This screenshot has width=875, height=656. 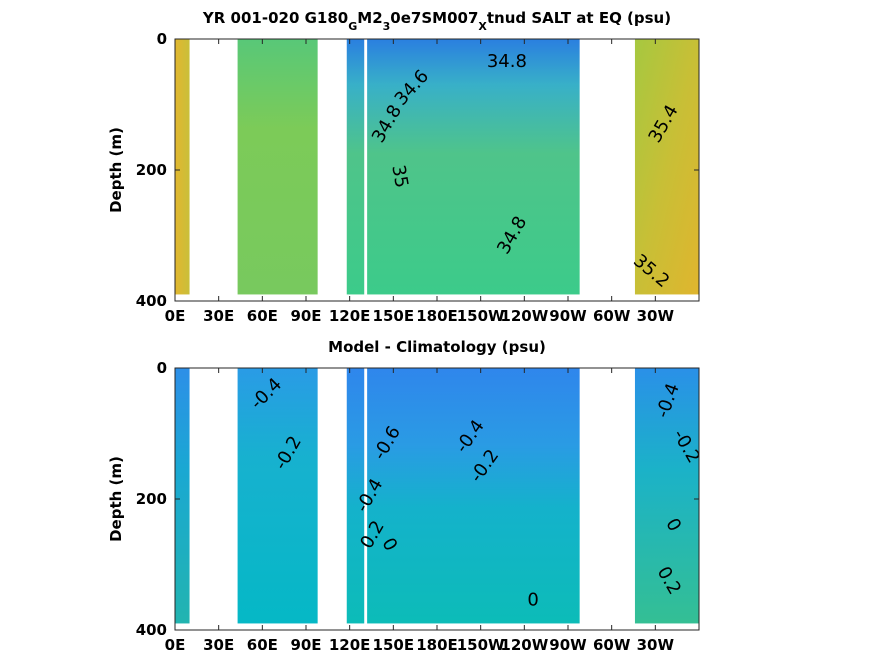 I want to click on contour-label: 0, so click(x=532, y=600).